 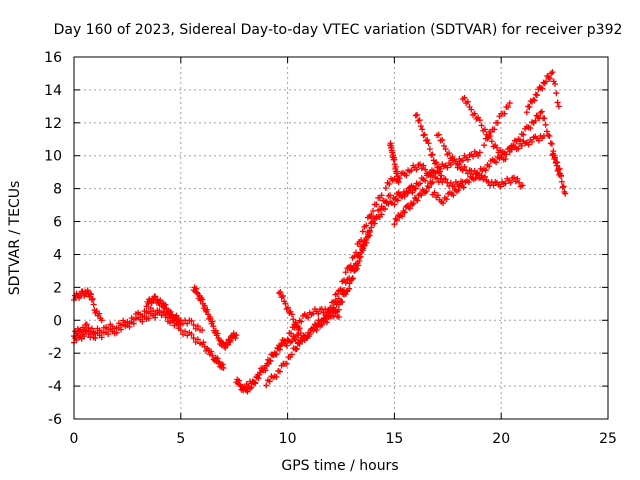 What do you see at coordinates (57, 223) in the screenshot?
I see `y-tick-label: 6` at bounding box center [57, 223].